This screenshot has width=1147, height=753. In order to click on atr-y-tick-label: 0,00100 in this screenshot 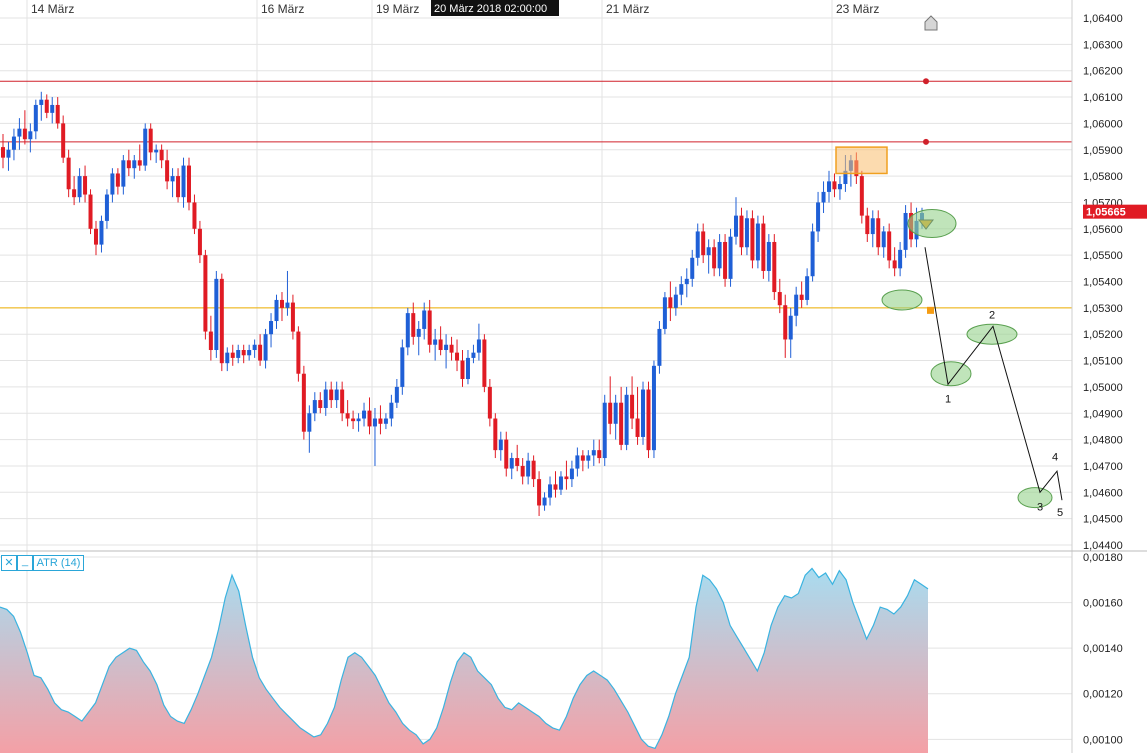, I will do `click(1103, 740)`.